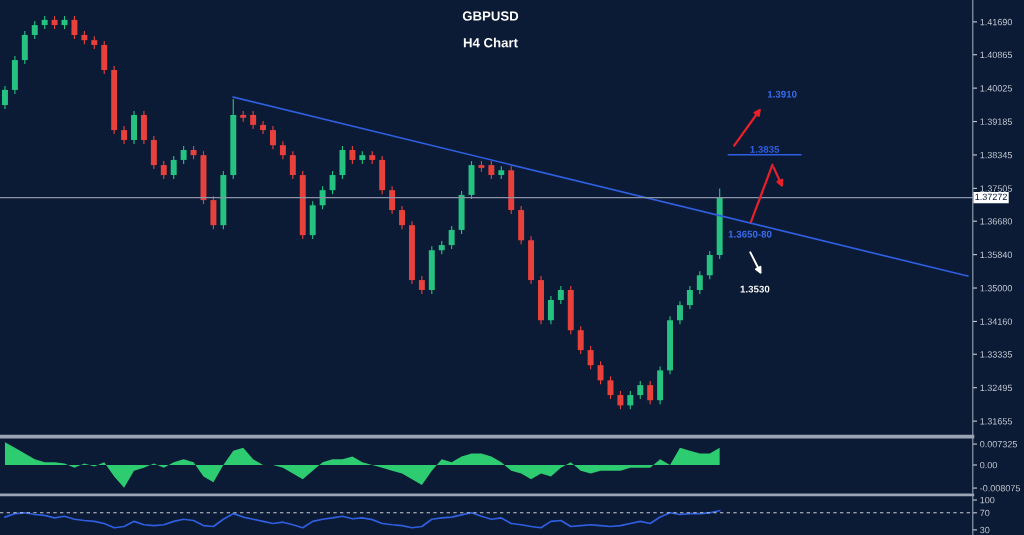 The height and width of the screenshot is (535, 1024). I want to click on y-tick-label: 1.32495, so click(996, 388).